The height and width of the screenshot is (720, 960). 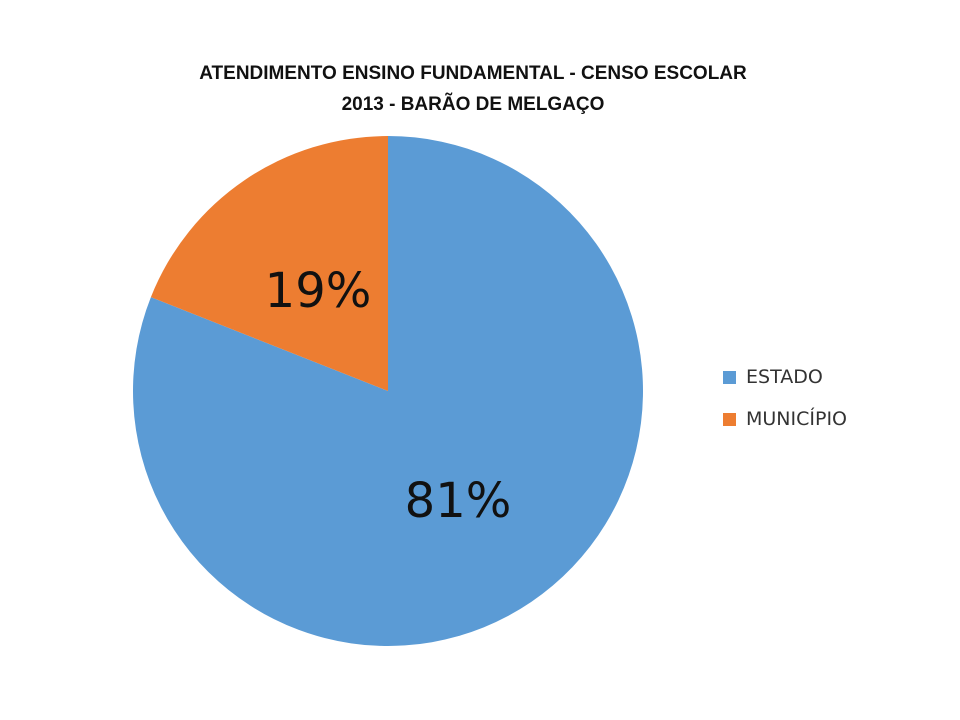 I want to click on chart-title-line-2: 2013 - BARÃO DE MELGAÇO, so click(x=473, y=104).